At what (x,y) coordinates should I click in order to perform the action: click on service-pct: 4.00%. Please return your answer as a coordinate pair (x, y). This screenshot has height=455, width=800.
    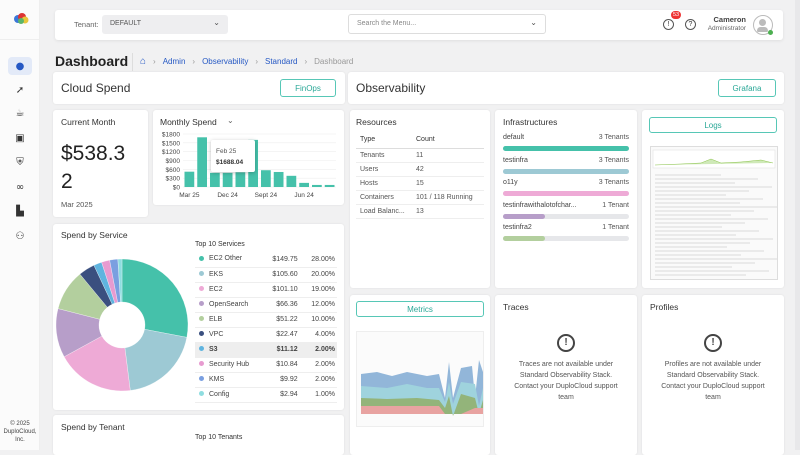
    Looking at the image, I should click on (317, 335).